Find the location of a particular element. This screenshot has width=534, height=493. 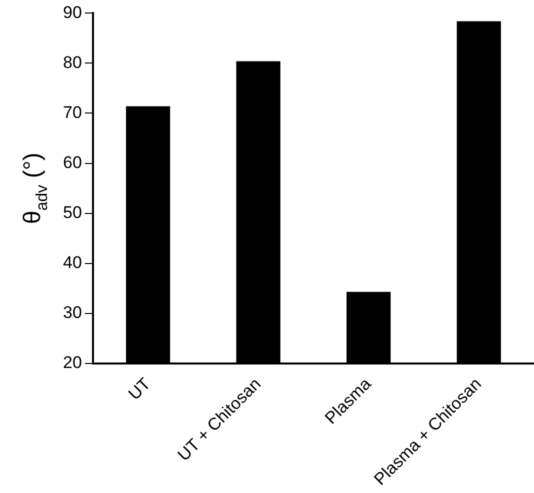

y-tick-label: 50 is located at coordinates (72, 212).